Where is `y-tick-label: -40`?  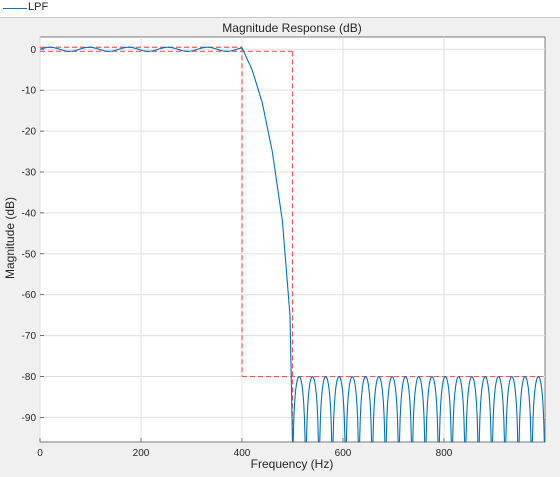 y-tick-label: -40 is located at coordinates (29, 213).